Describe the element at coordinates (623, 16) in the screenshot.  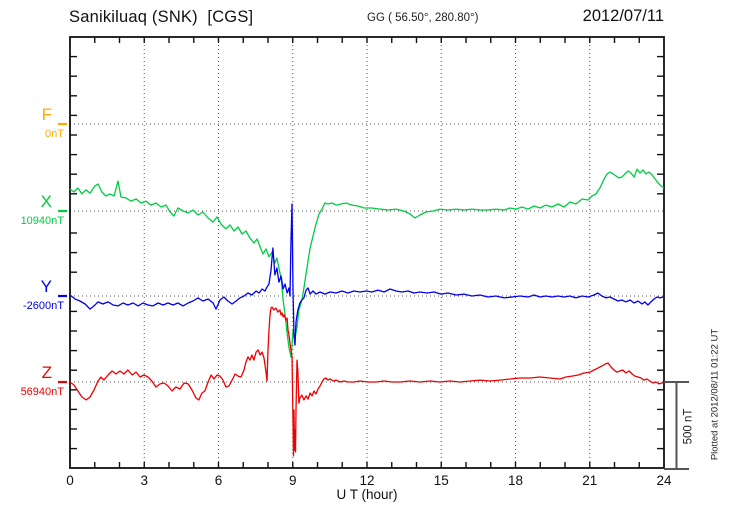
I see `plot-date: 2012/07/11` at that location.